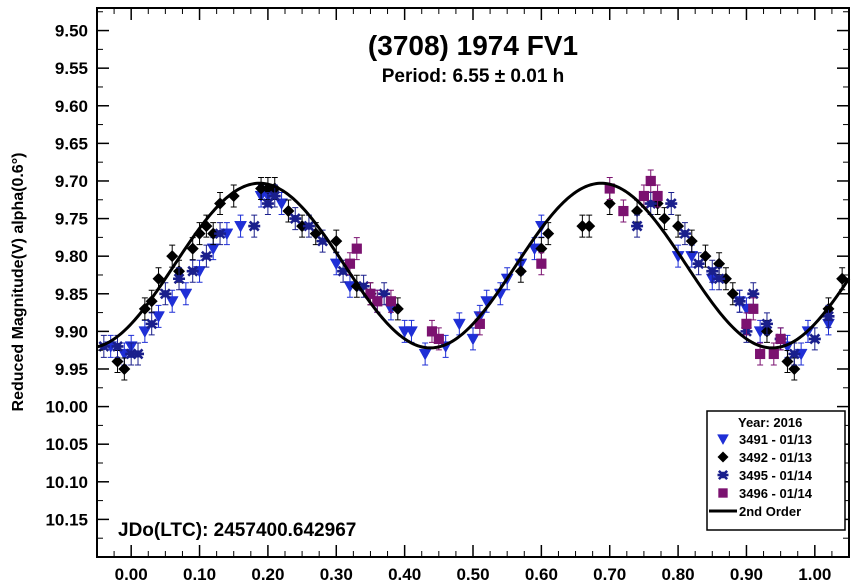 This screenshot has height=584, width=856. I want to click on legend-item: 2nd Order, so click(755, 511).